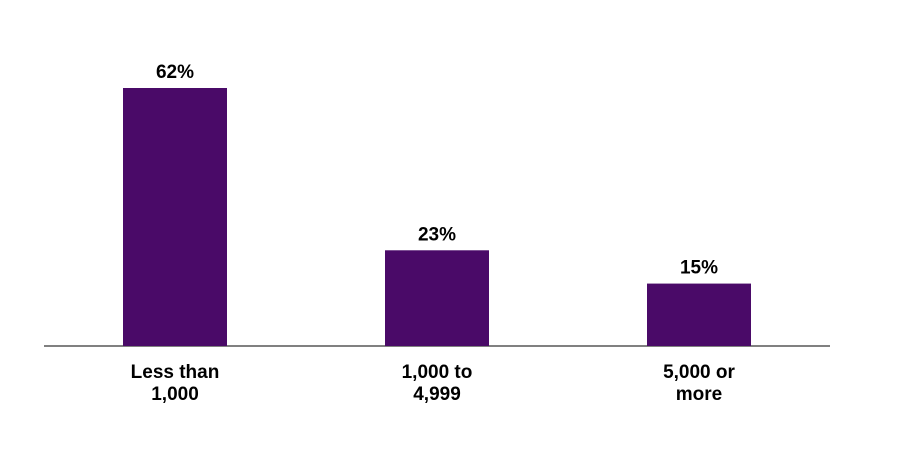  Describe the element at coordinates (437, 383) in the screenshot. I see `x-tick-label: 1,000 to 4,999` at that location.